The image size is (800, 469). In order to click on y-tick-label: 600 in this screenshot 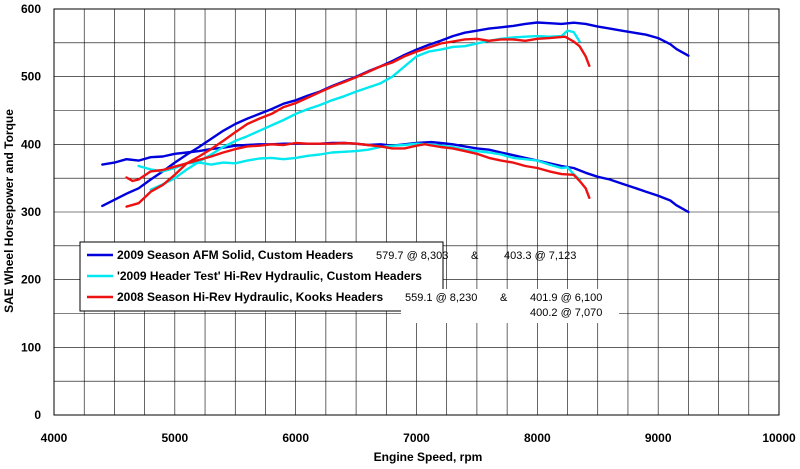, I will do `click(31, 9)`.